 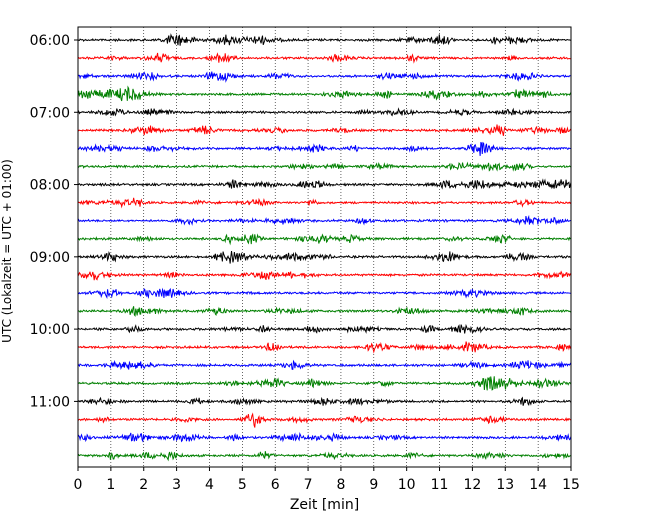 What do you see at coordinates (54, 221) in the screenshot?
I see `y-axis-ticks: 06:00 07:00 08:00 09:00 10:00 11:00` at bounding box center [54, 221].